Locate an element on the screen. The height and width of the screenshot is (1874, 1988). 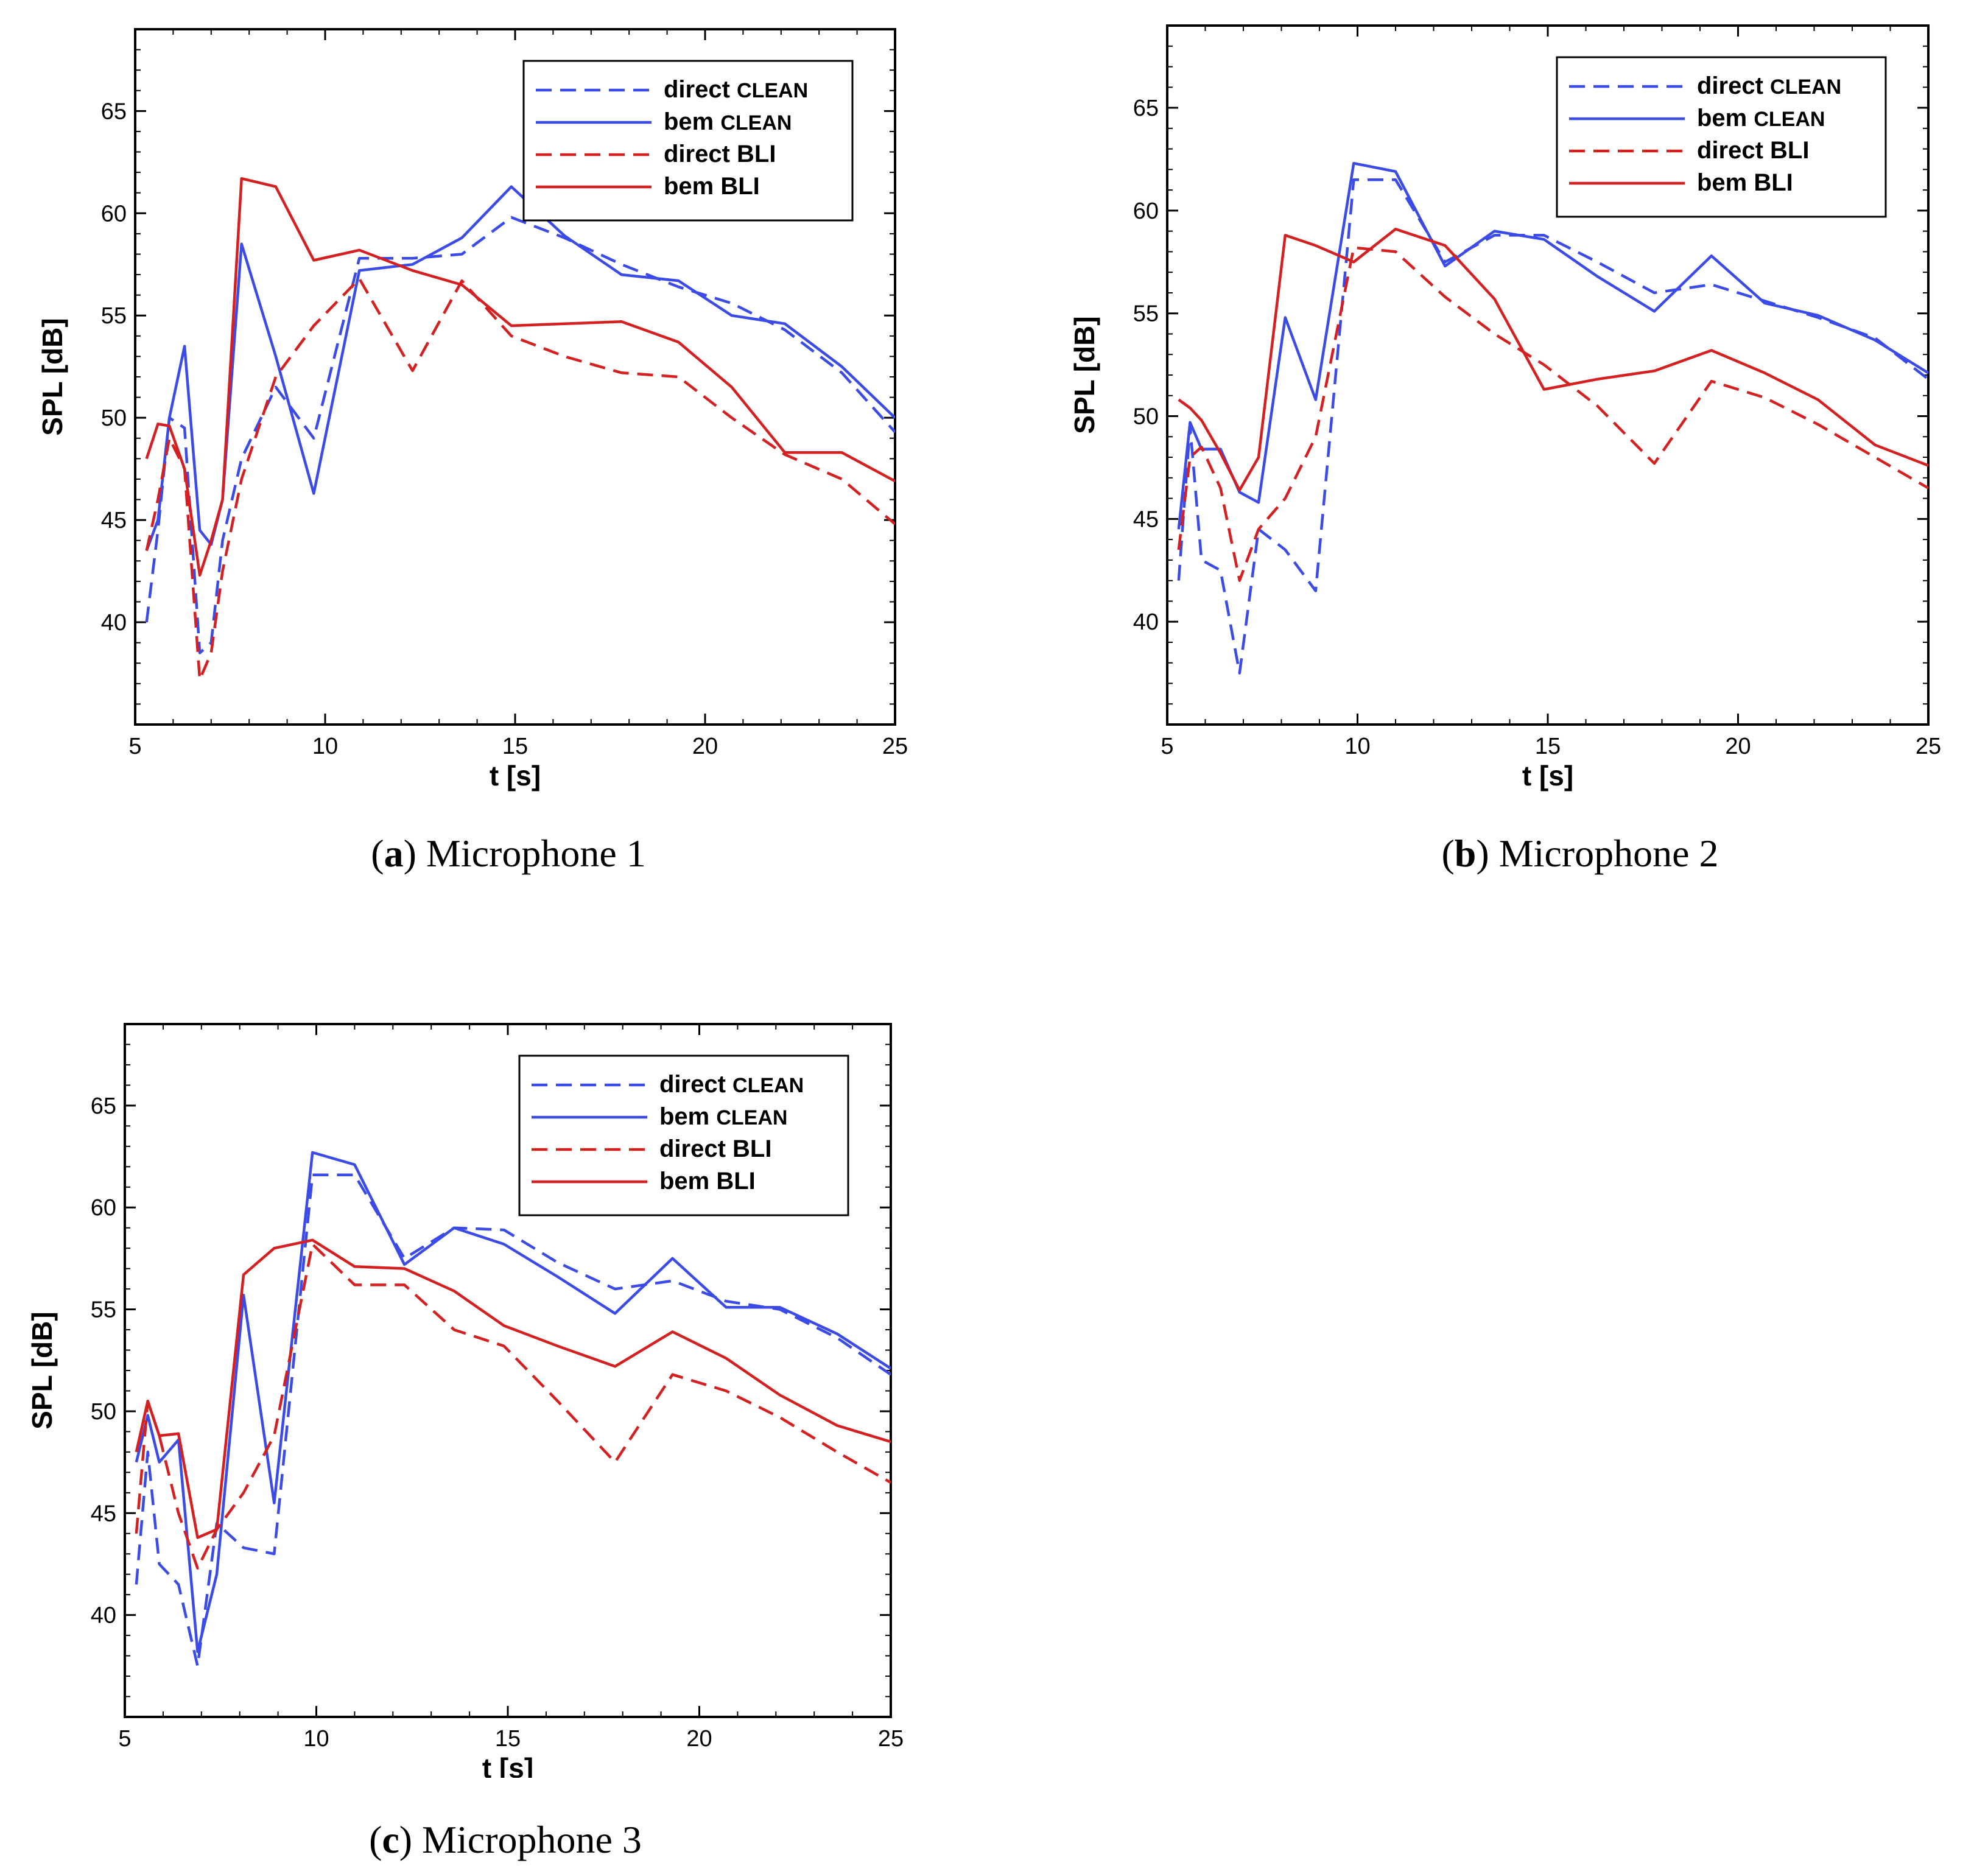
caption-b: (b) Microphone 2 is located at coordinates (1580, 853).